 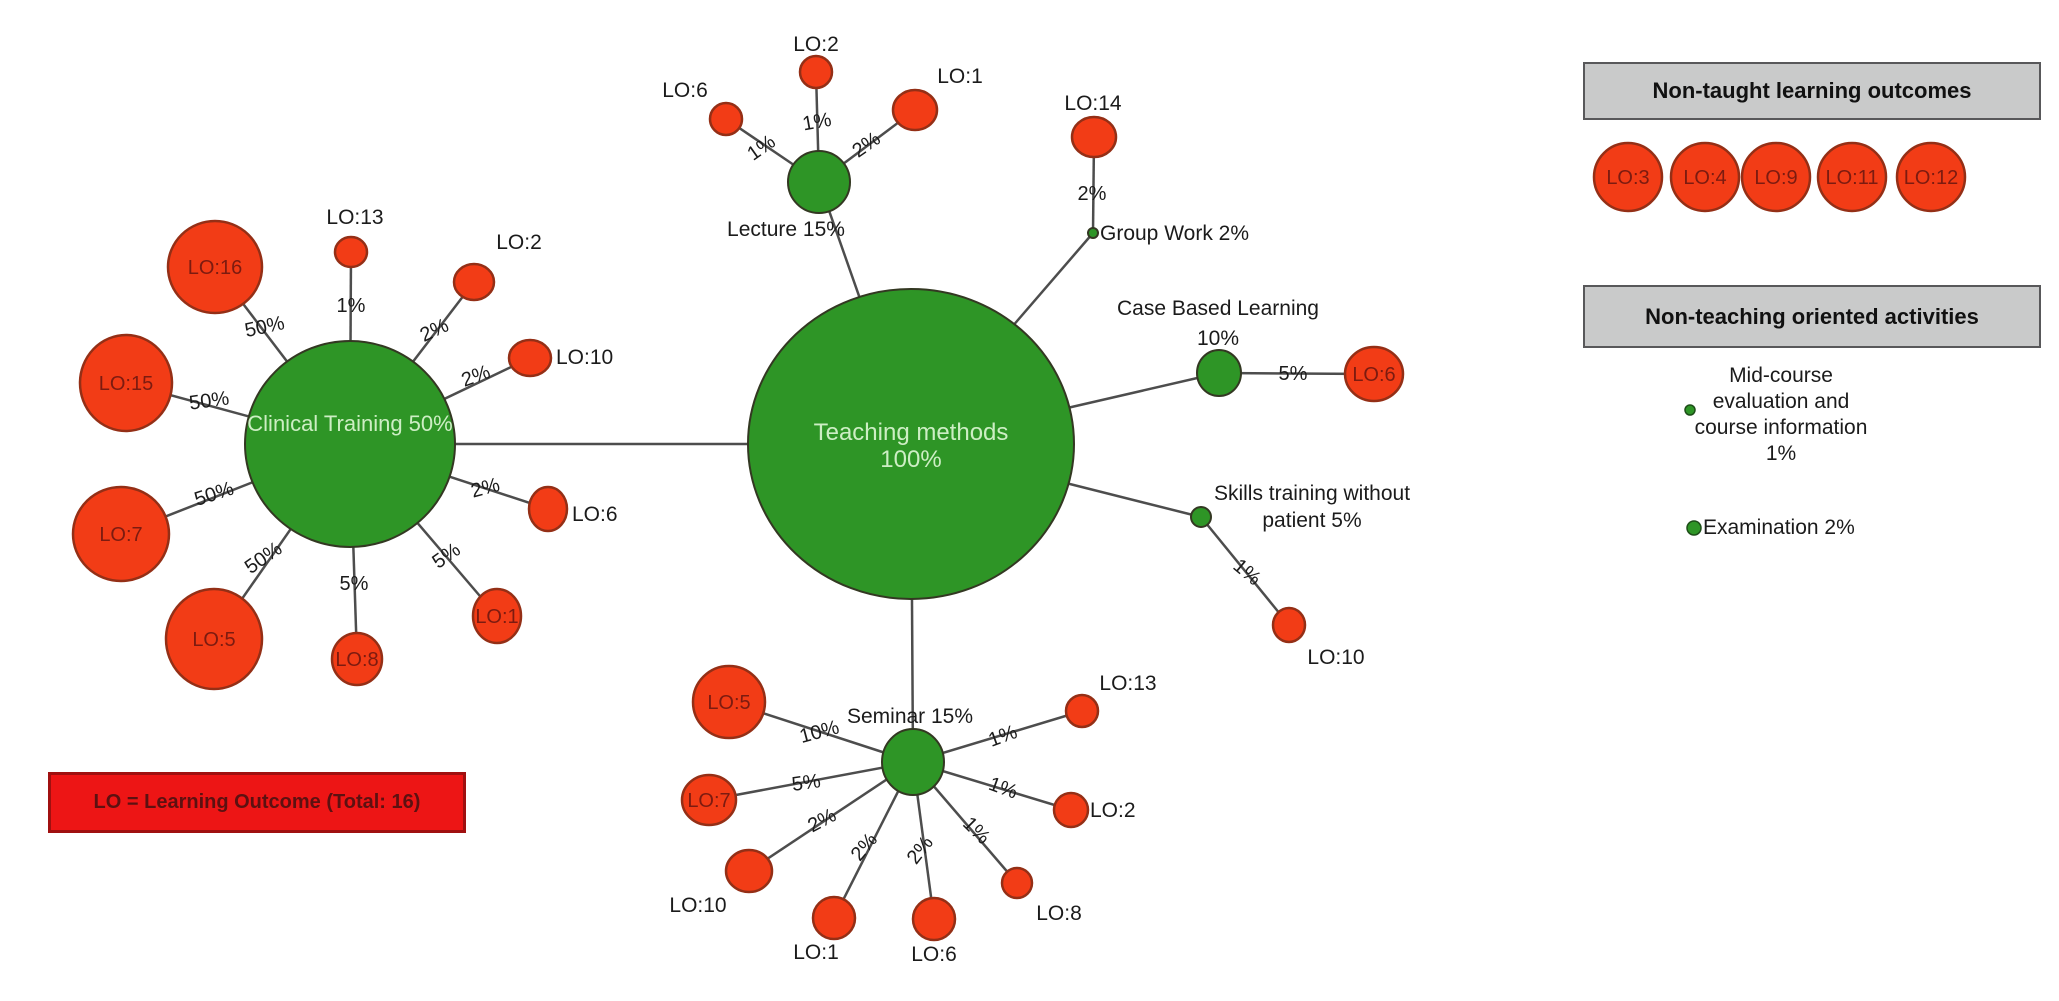 I want to click on activity-label-skills: Skills training without, so click(x=1312, y=493).